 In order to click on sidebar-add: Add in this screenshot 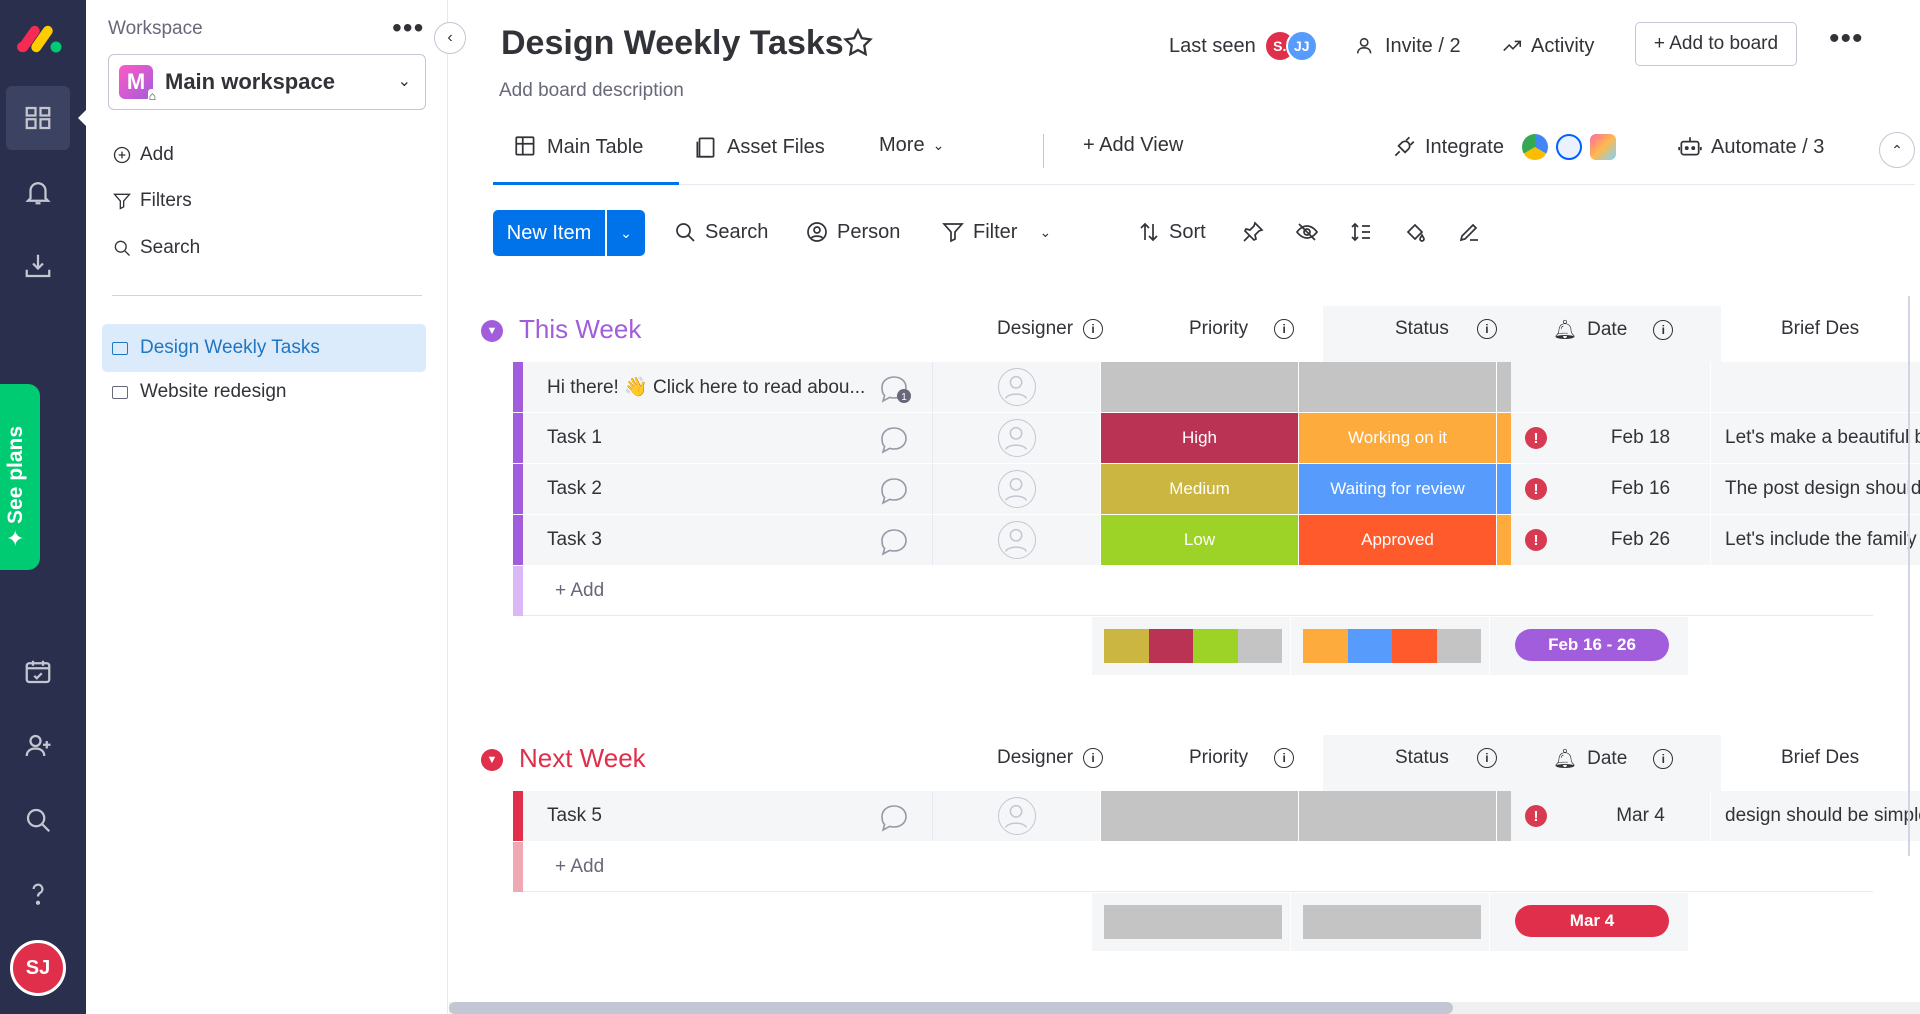, I will do `click(143, 155)`.